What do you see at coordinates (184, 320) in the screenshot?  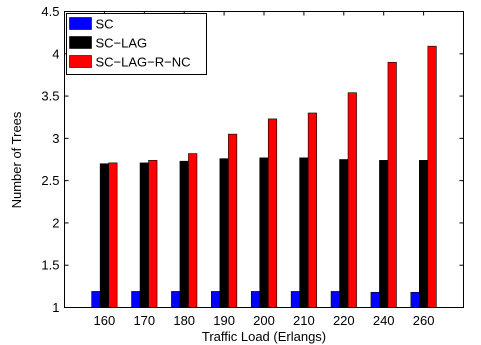 I see `x-tick-label: 180` at bounding box center [184, 320].